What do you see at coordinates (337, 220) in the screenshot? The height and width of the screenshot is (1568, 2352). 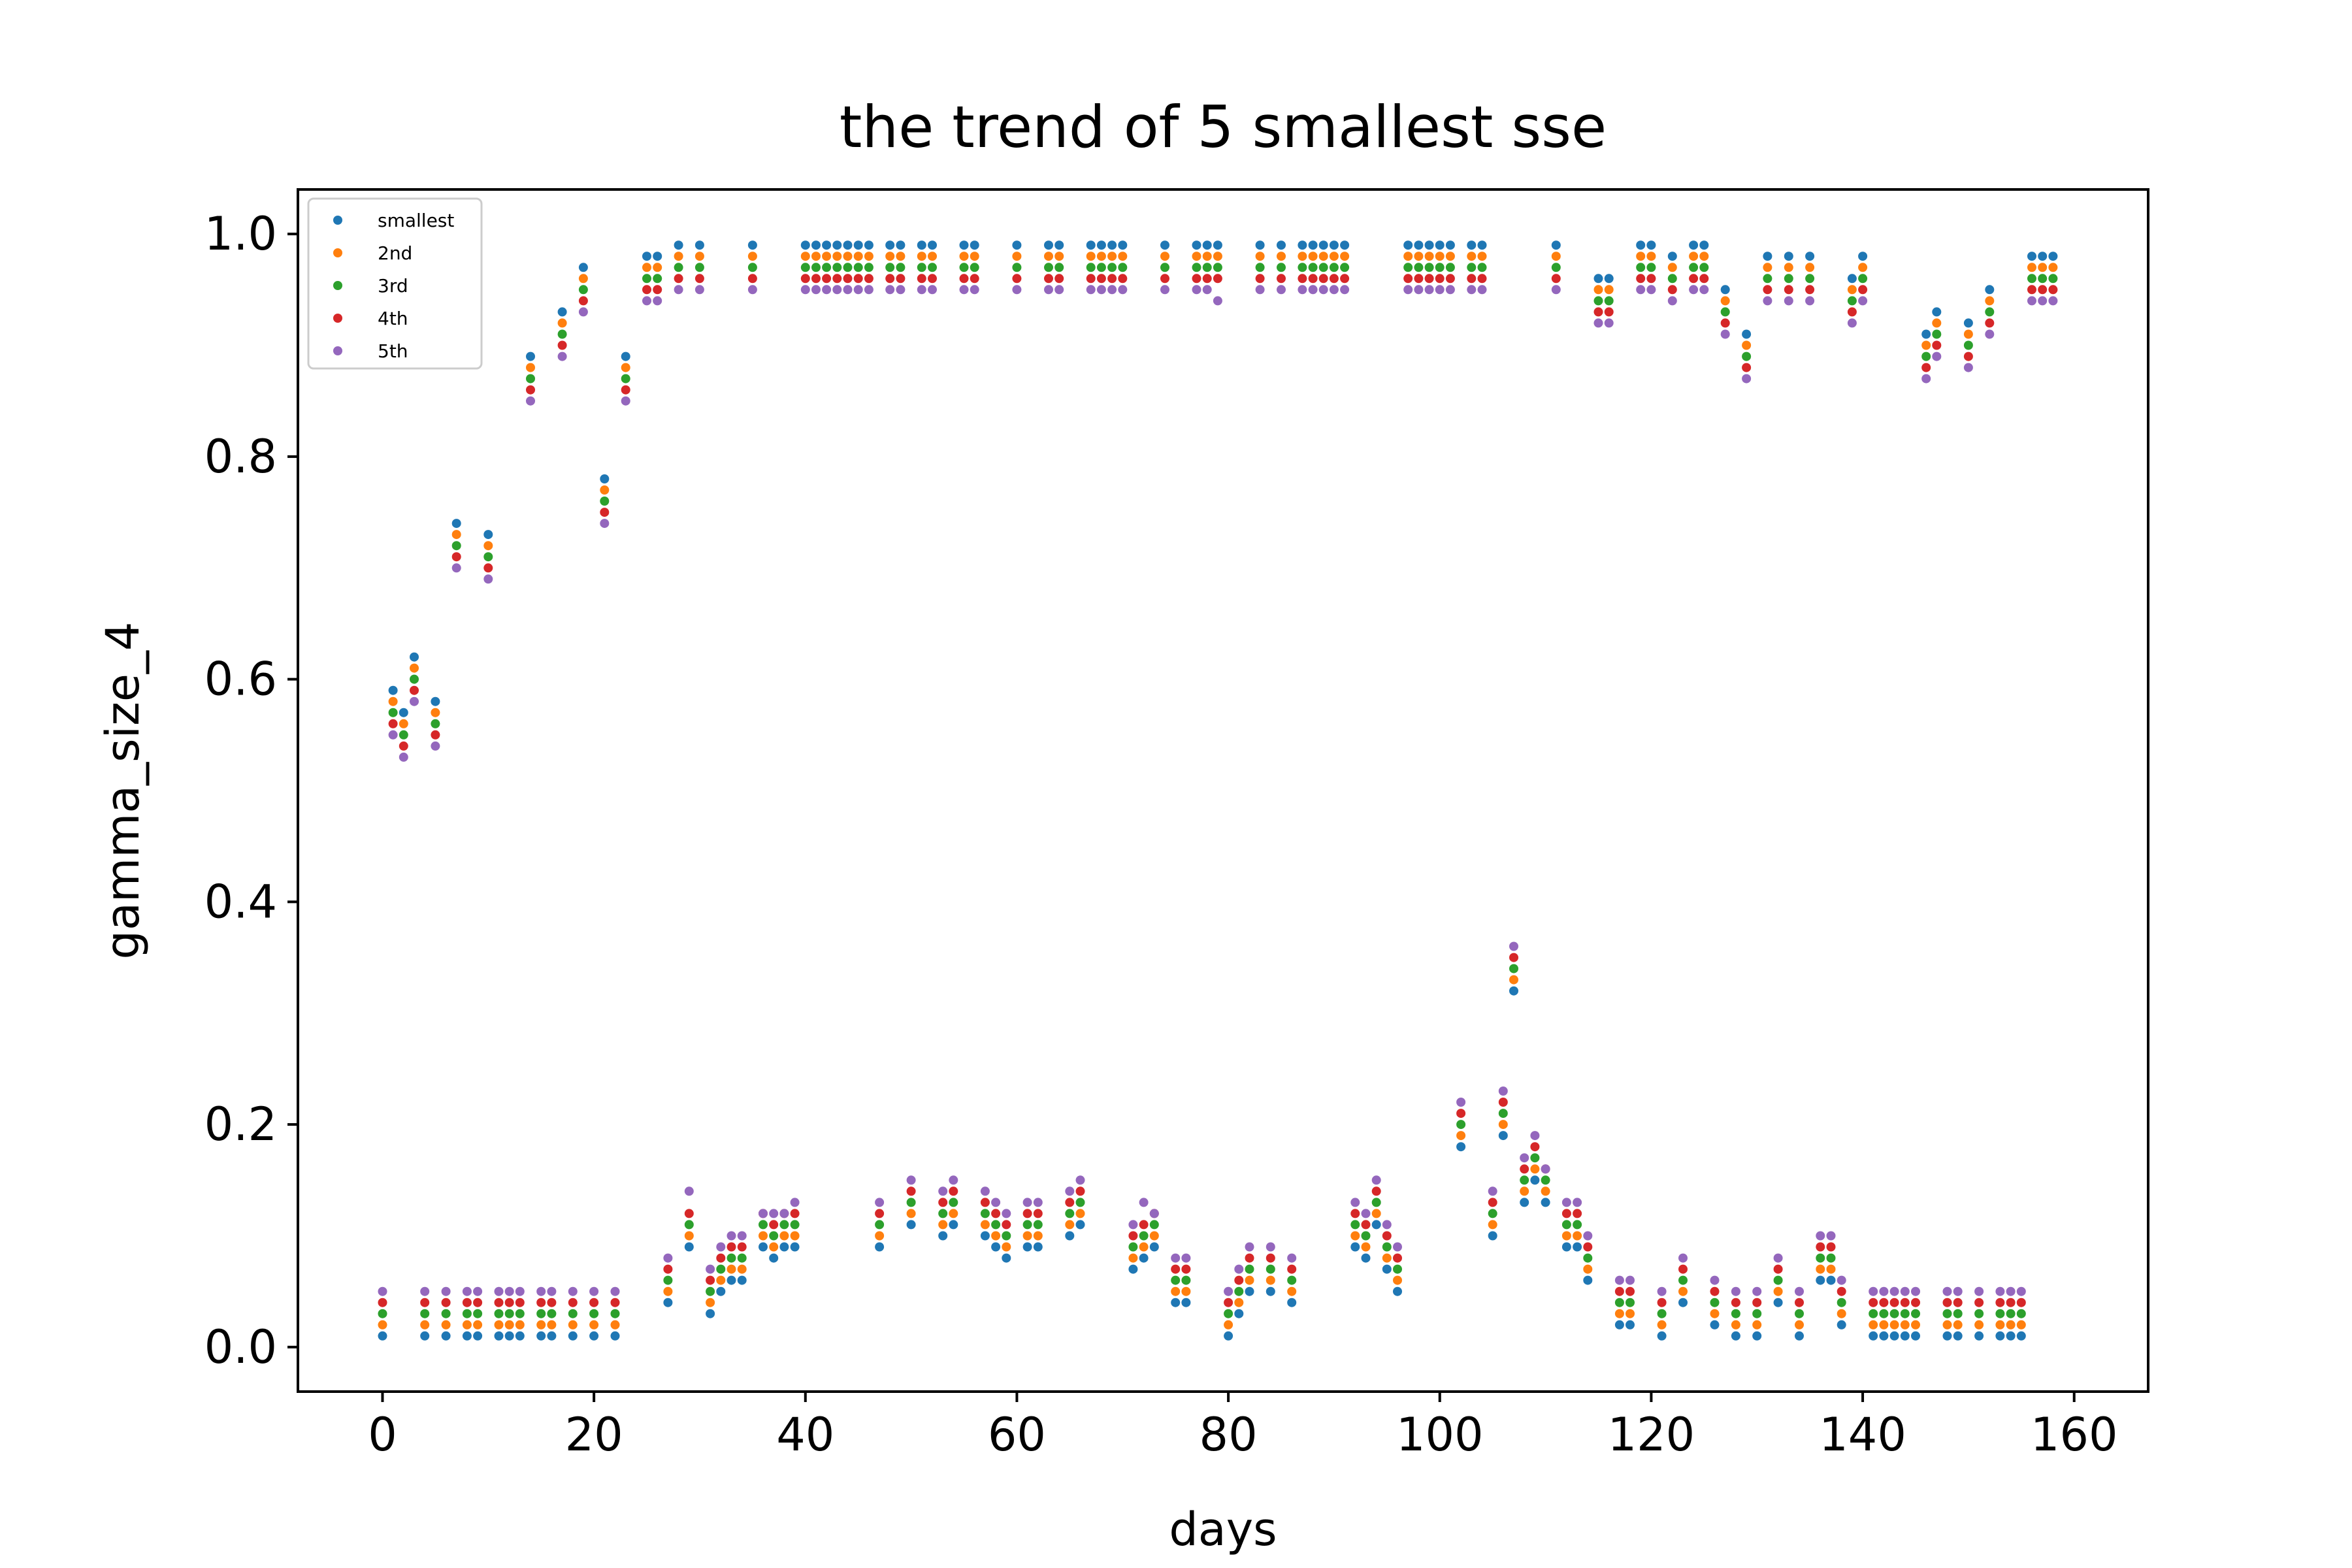 I see `legend-marker` at bounding box center [337, 220].